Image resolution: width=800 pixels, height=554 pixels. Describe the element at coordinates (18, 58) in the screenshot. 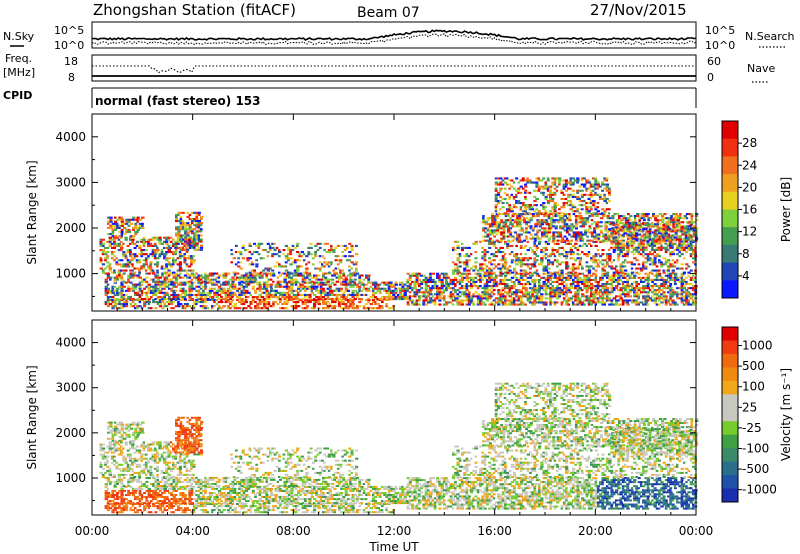

I see `freq-label: Freq.` at that location.